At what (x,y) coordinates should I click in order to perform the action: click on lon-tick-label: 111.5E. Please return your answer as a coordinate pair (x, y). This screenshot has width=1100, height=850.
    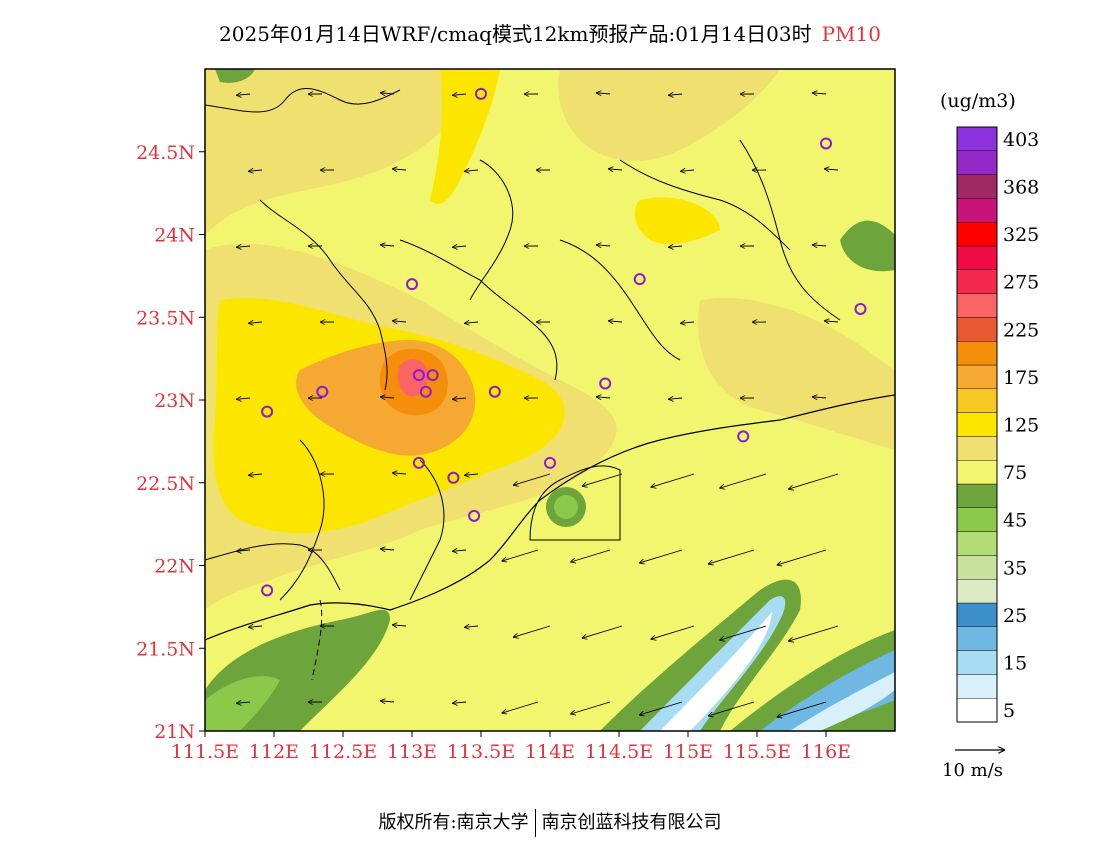
    Looking at the image, I should click on (205, 752).